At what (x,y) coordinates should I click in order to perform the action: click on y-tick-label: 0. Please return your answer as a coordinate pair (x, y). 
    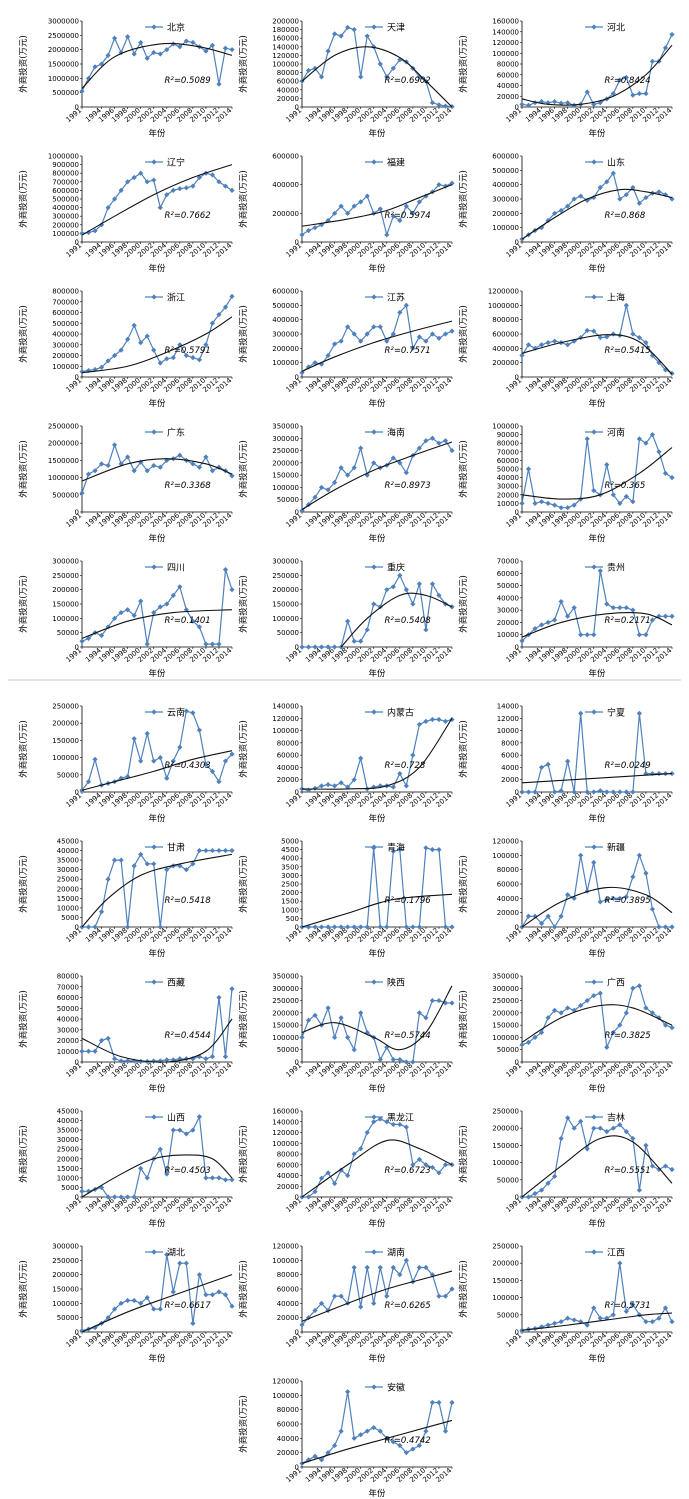
    Looking at the image, I should click on (77, 648).